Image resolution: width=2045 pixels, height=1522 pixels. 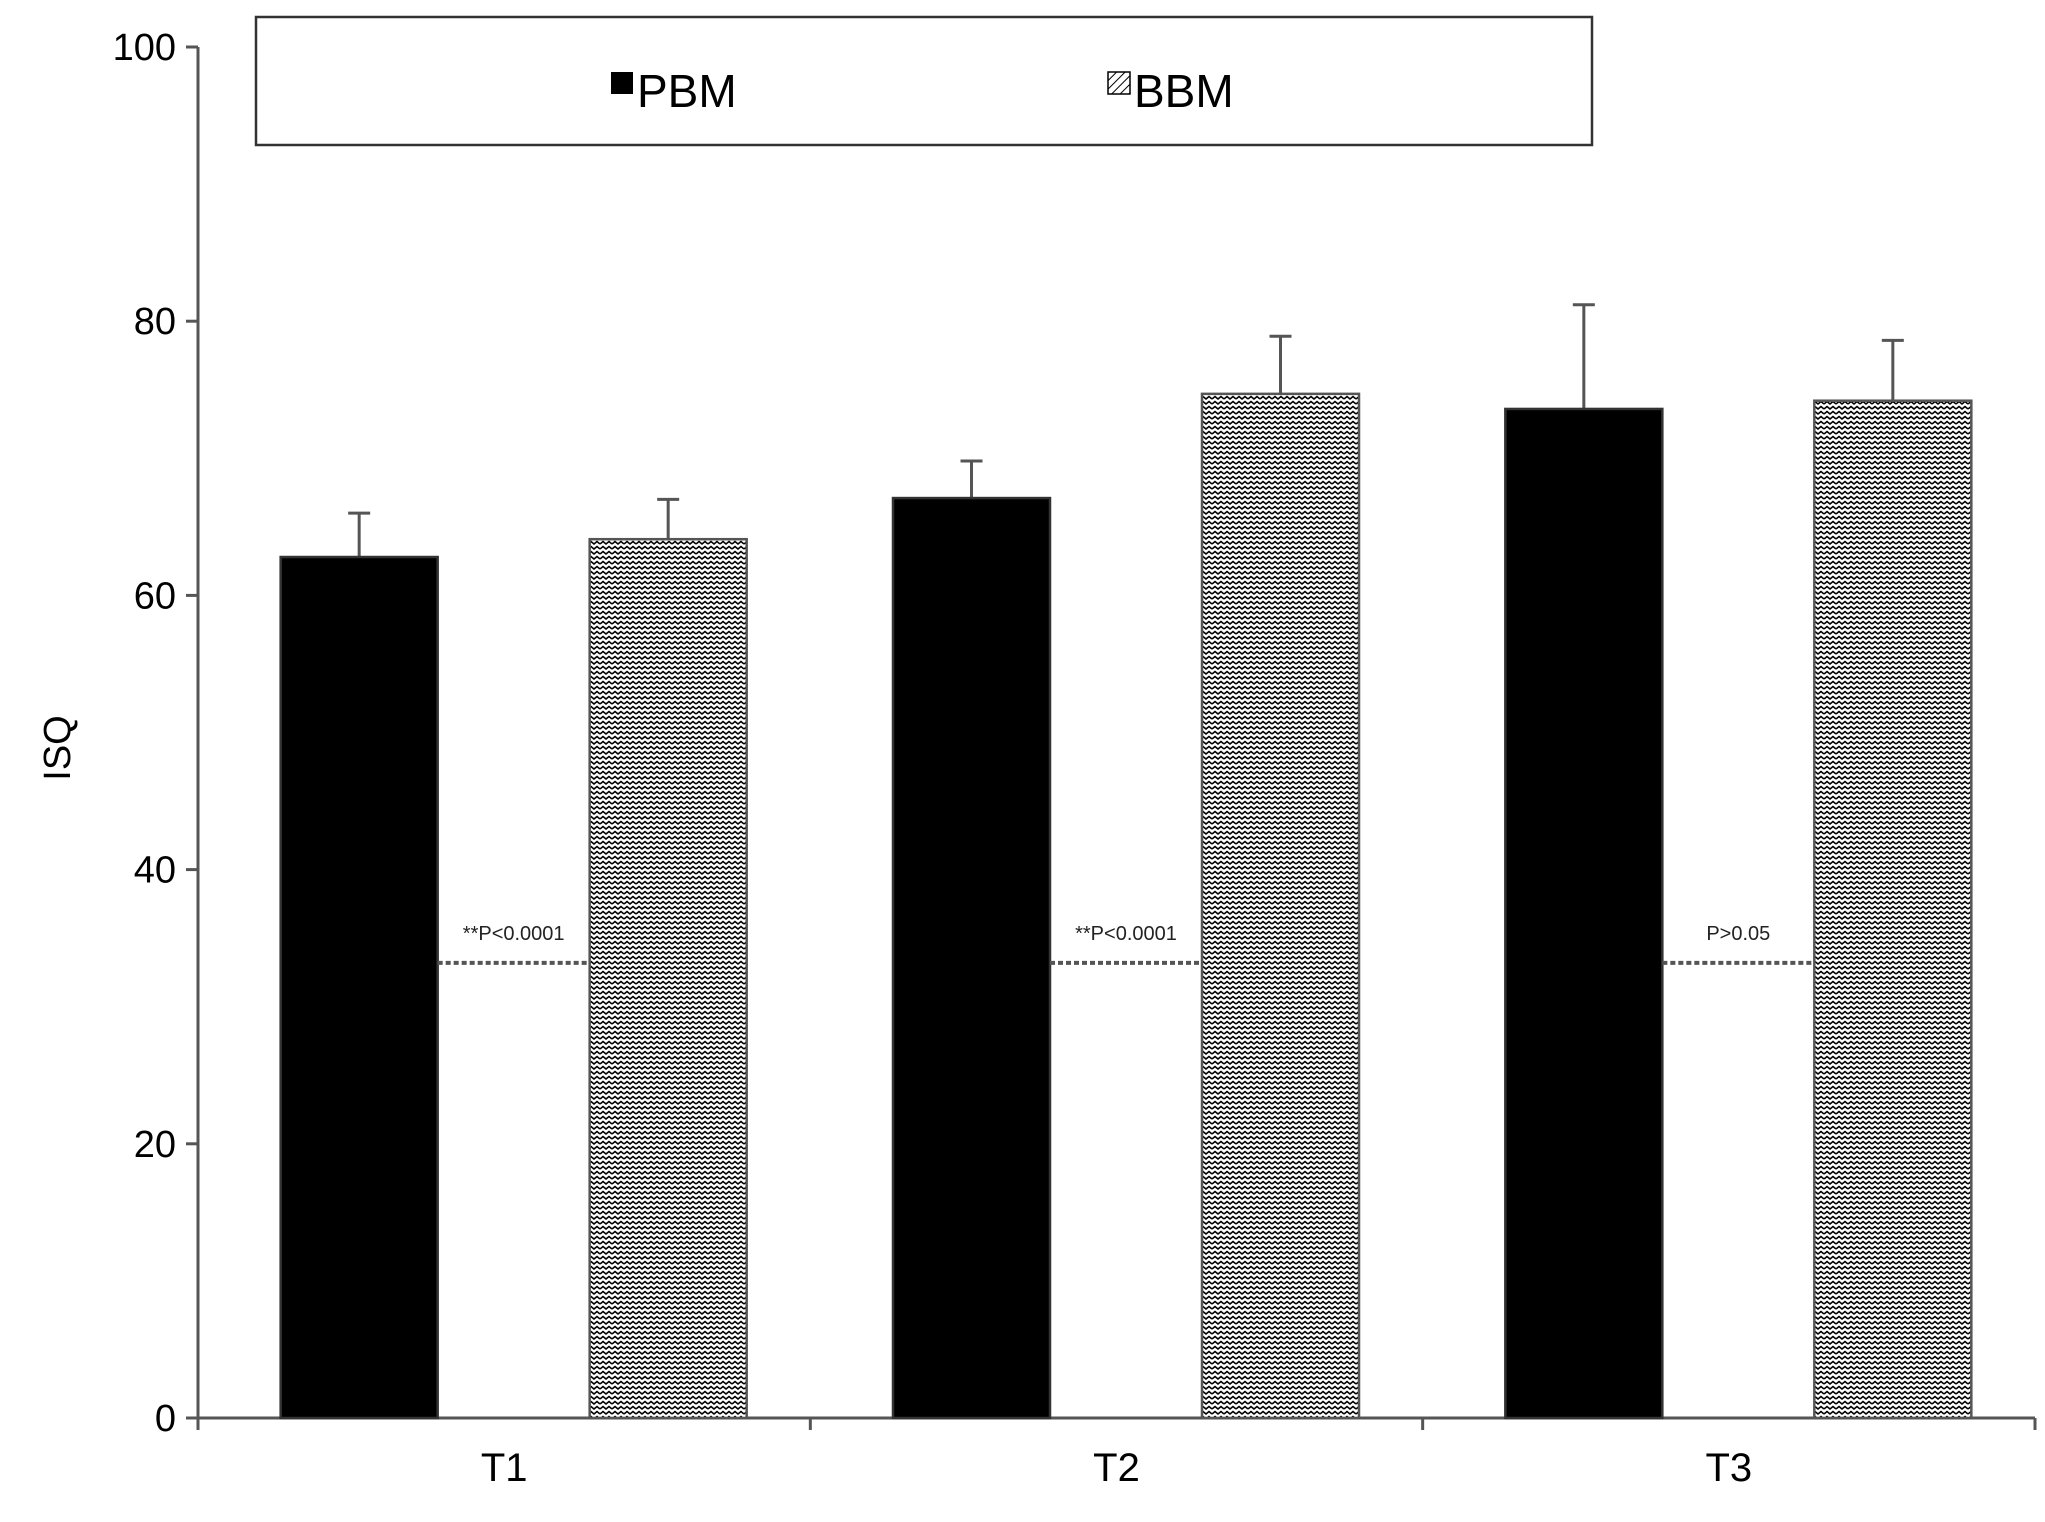 I want to click on y-axis-label: ISQ, so click(x=58, y=747).